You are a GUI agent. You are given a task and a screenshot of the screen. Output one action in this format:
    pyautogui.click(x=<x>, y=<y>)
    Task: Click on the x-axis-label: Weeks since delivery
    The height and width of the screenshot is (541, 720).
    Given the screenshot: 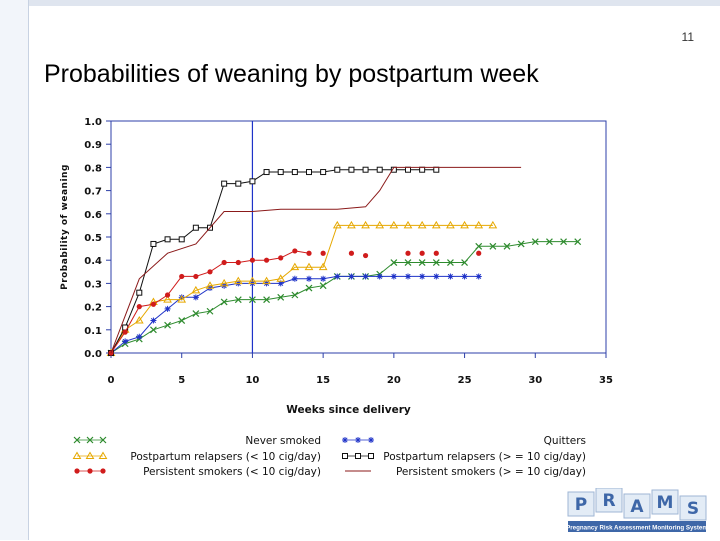 What is the action you would take?
    pyautogui.click(x=348, y=410)
    